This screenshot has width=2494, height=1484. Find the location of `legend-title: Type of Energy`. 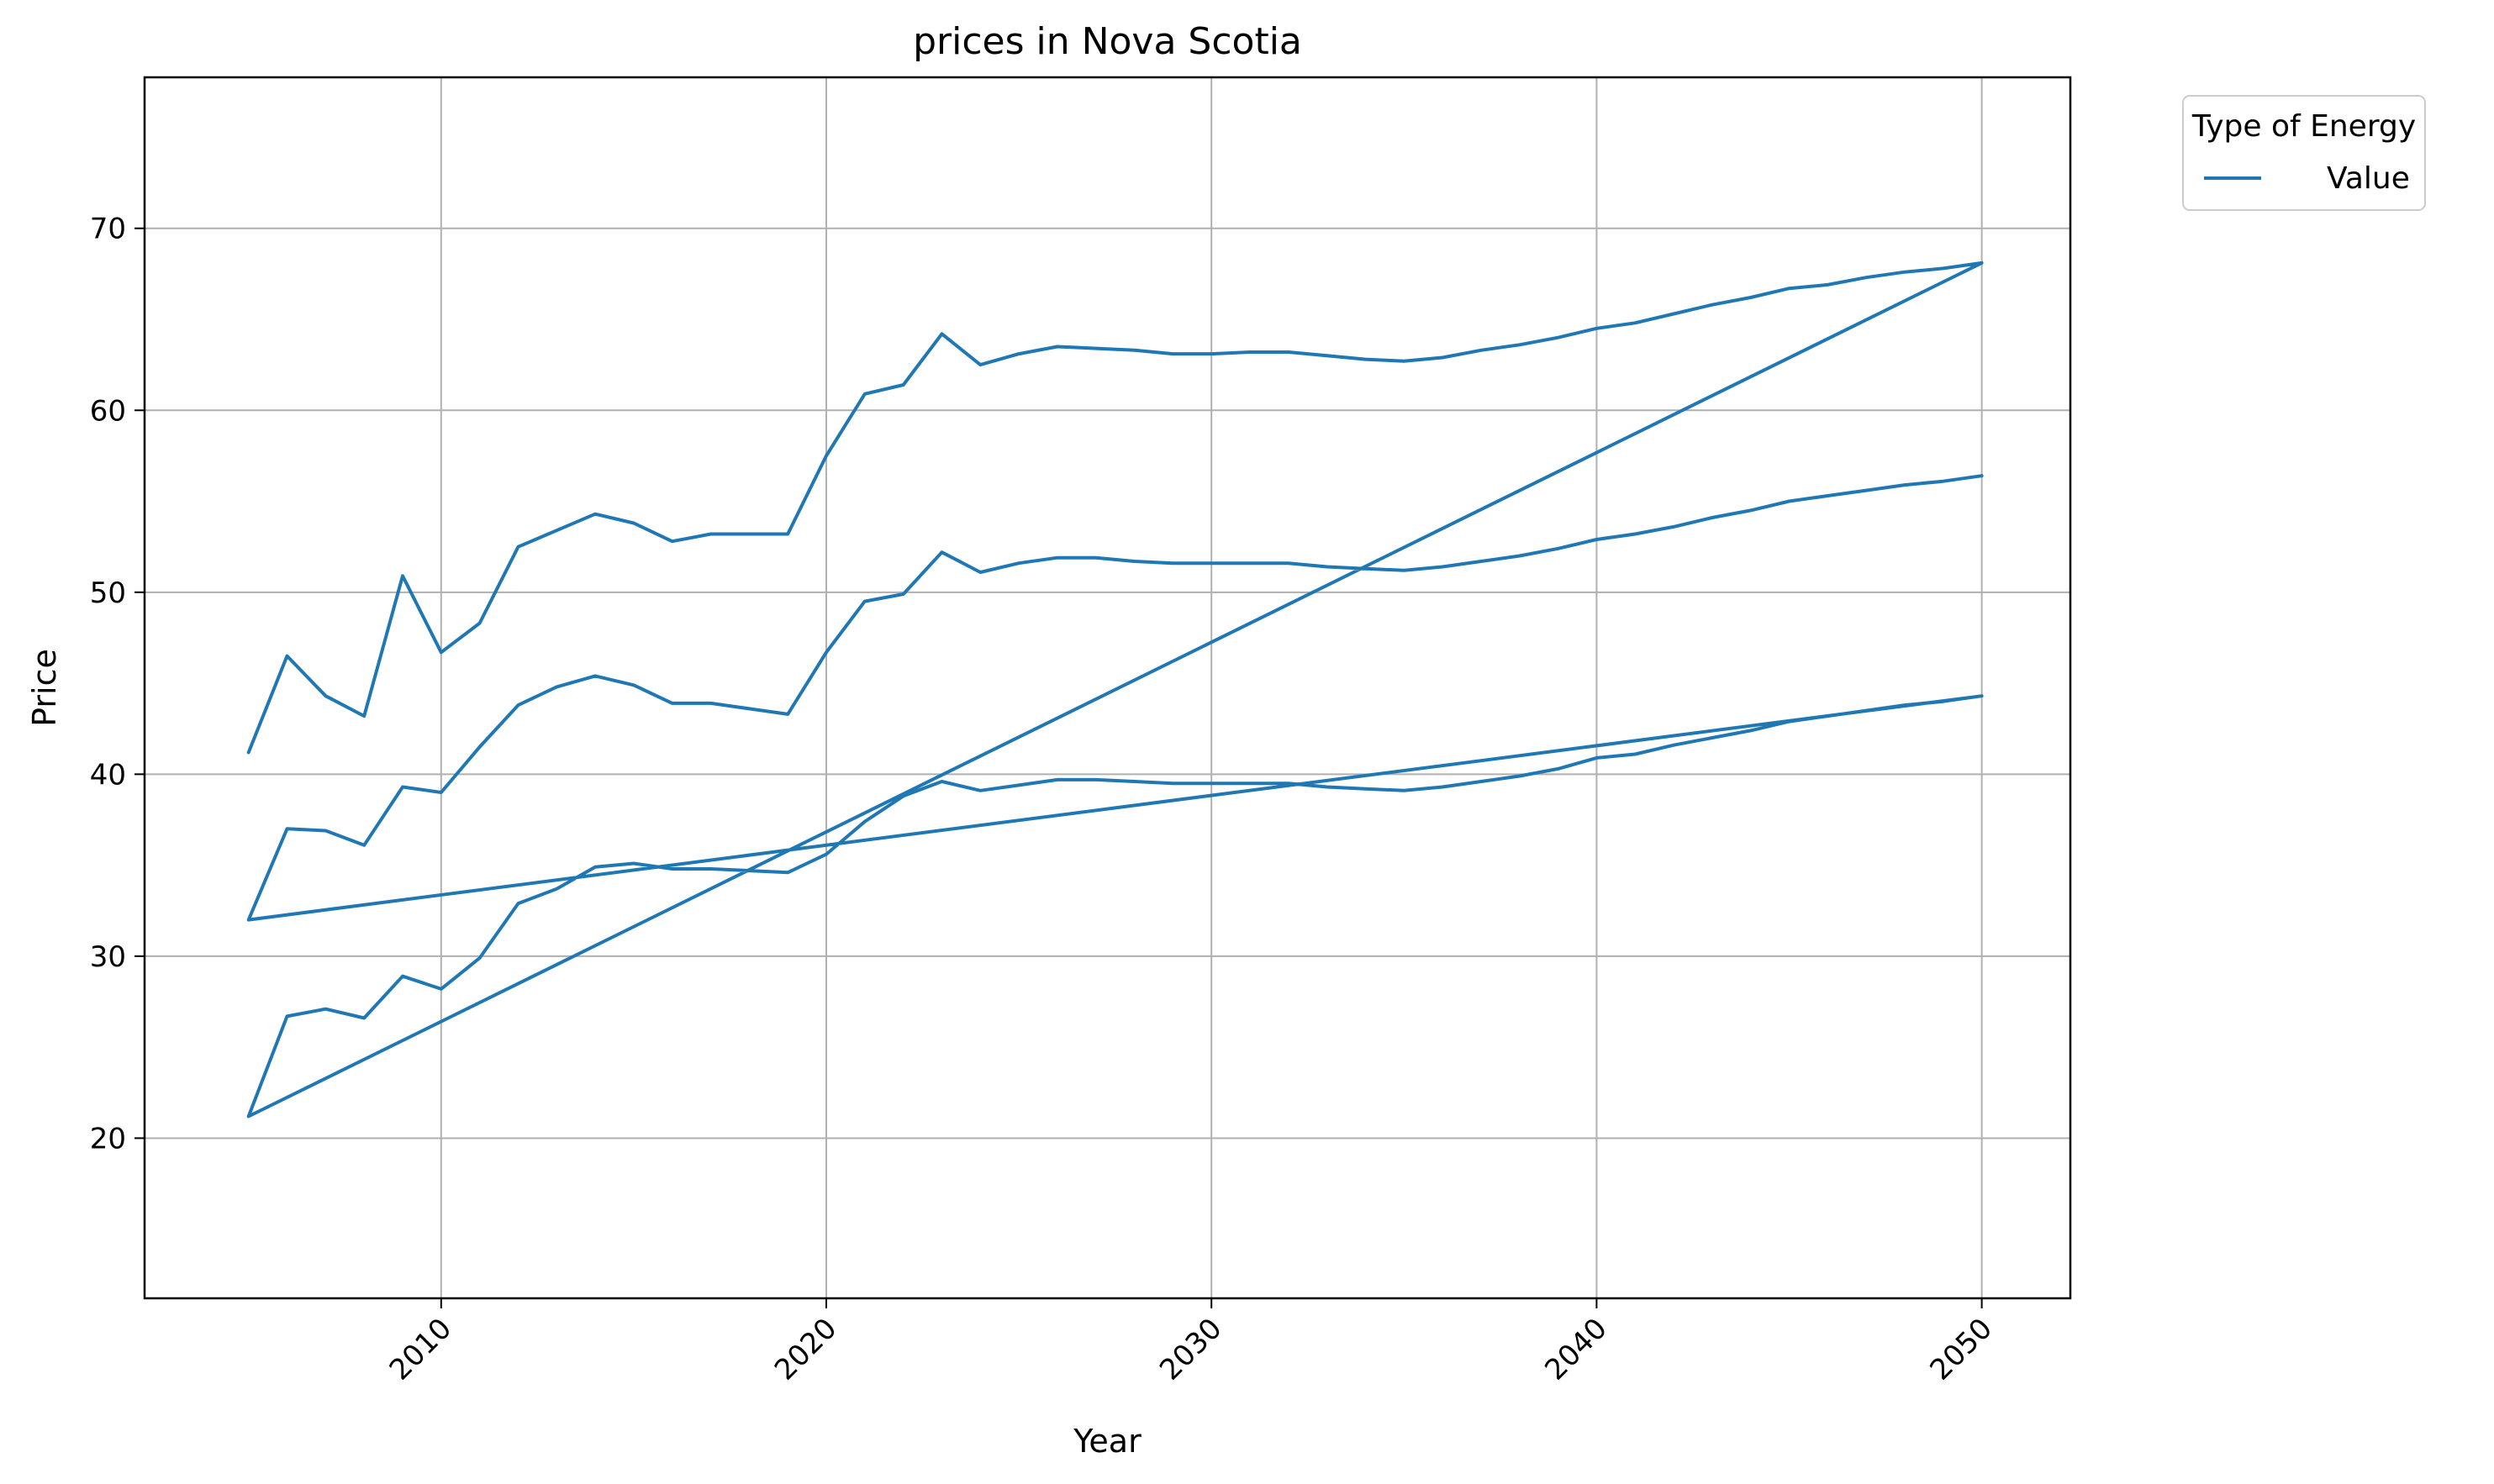

legend-title: Type of Energy is located at coordinates (2303, 126).